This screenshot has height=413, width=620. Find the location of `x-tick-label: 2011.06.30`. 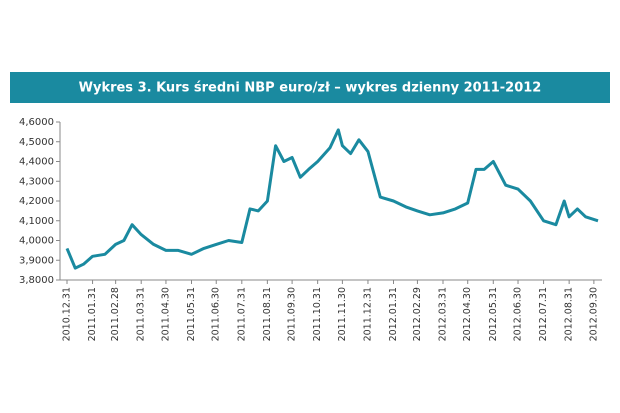

x-tick-label: 2011.06.30 is located at coordinates (216, 314).